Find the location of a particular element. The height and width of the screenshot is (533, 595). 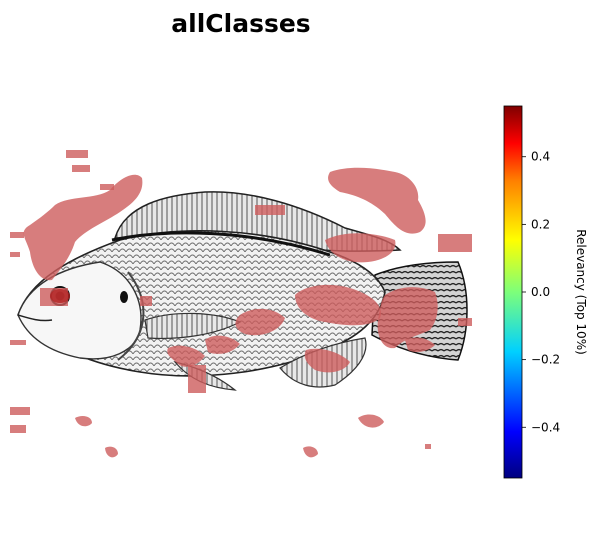

colorbar-tick-label: 0.0 is located at coordinates (540, 292).